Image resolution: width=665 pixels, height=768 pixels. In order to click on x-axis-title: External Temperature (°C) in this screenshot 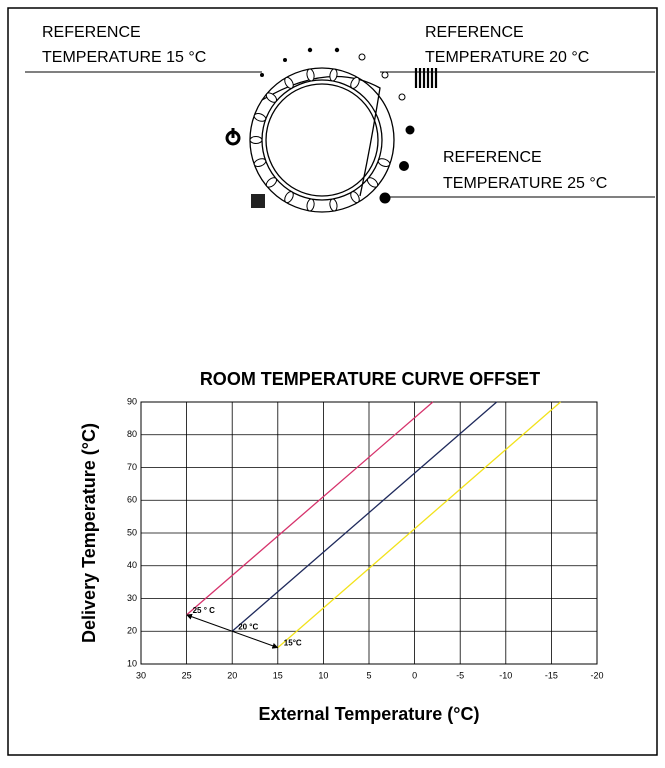, I will do `click(369, 714)`.